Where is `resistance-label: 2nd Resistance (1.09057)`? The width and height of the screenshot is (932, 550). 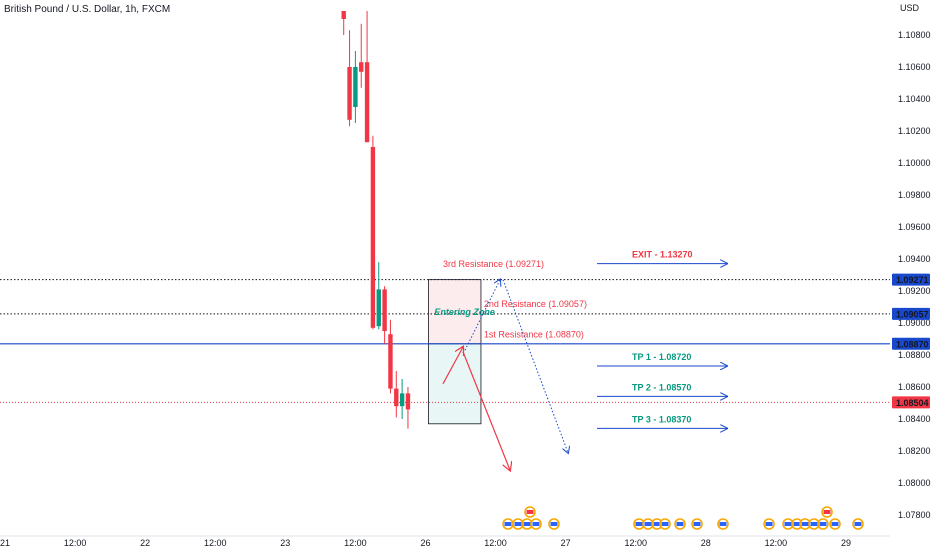 resistance-label: 2nd Resistance (1.09057) is located at coordinates (535, 304).